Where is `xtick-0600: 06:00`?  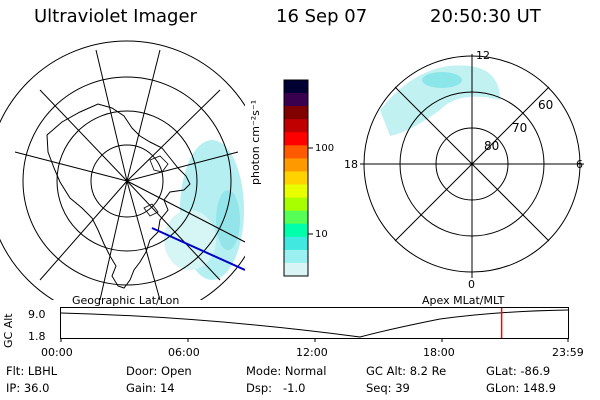 xtick-0600: 06:00 is located at coordinates (184, 352).